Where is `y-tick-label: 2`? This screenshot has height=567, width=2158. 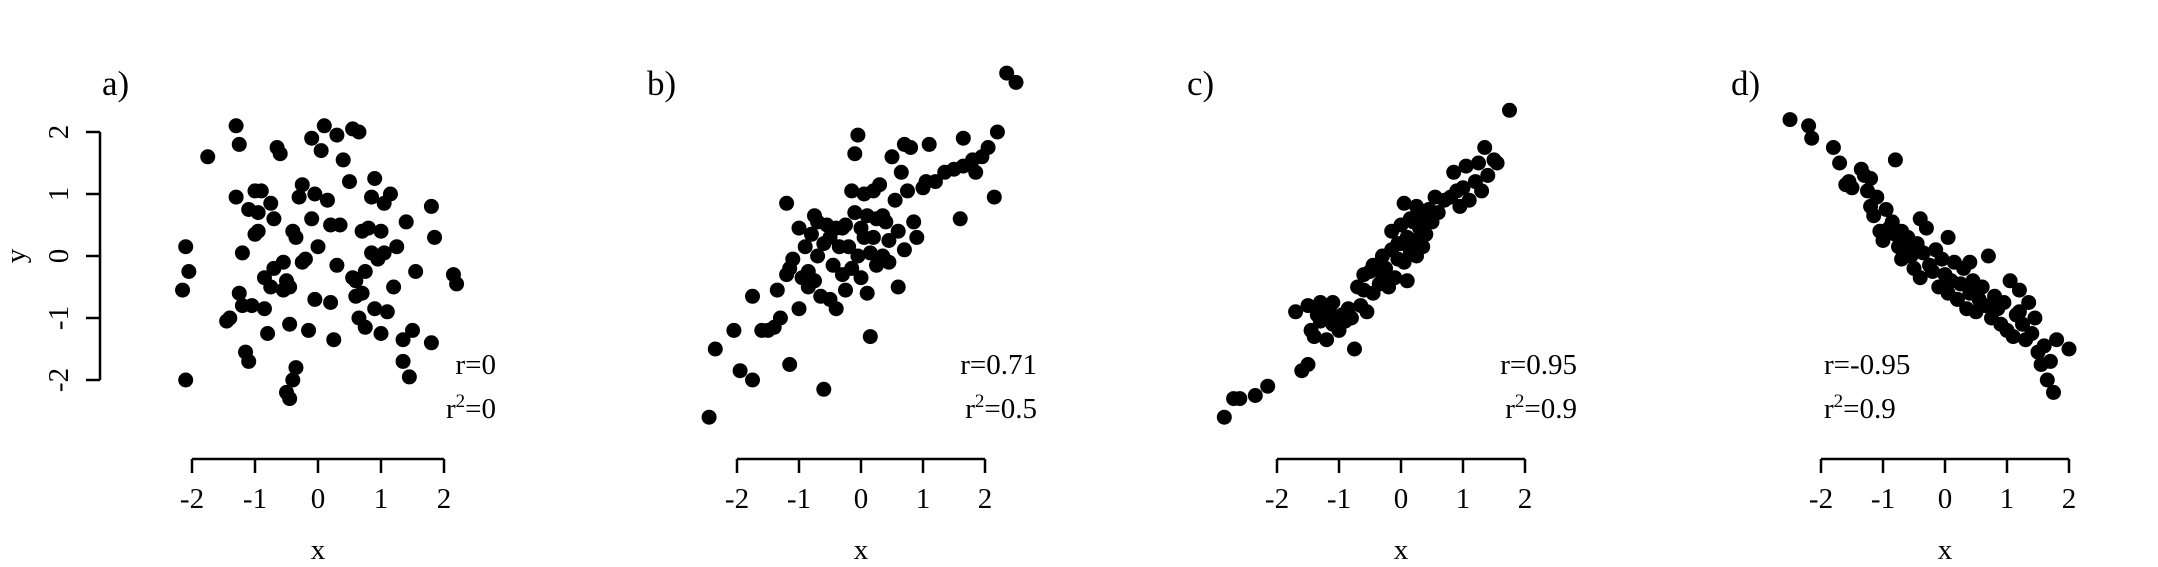
y-tick-label: 2 is located at coordinates (59, 132).